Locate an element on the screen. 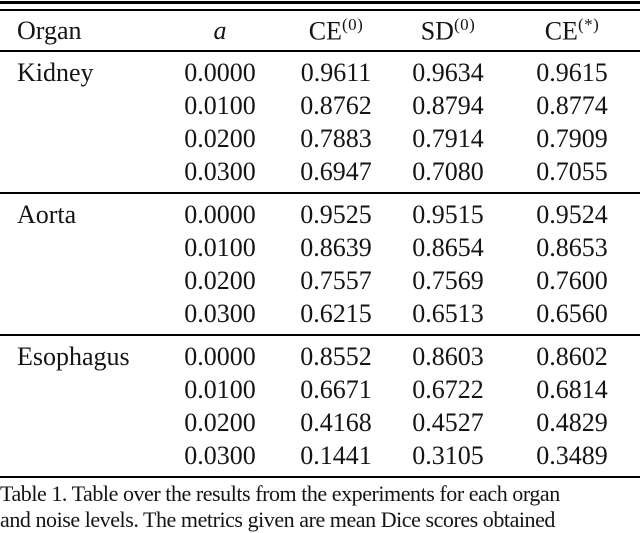 The height and width of the screenshot is (533, 640). header-row: Organ a CE(0) SD(0) CE(*) is located at coordinates (320, 31).